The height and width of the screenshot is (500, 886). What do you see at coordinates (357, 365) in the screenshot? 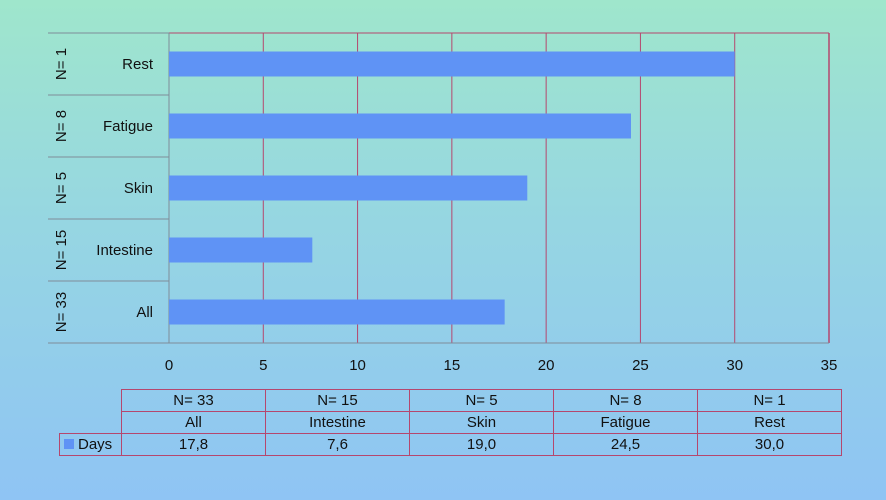
I see `x-tick-label: 10` at bounding box center [357, 365].